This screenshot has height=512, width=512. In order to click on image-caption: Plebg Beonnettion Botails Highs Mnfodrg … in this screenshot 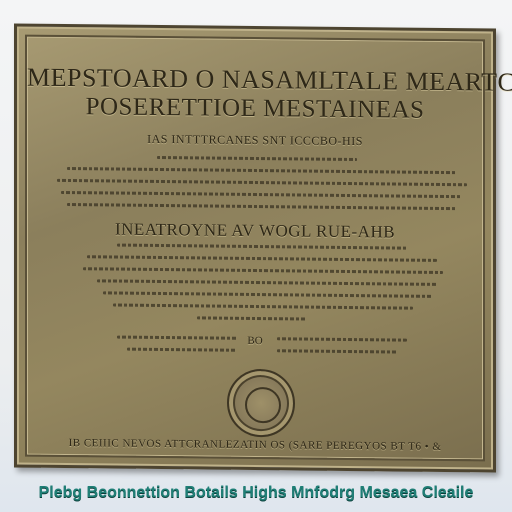, I will do `click(256, 492)`.